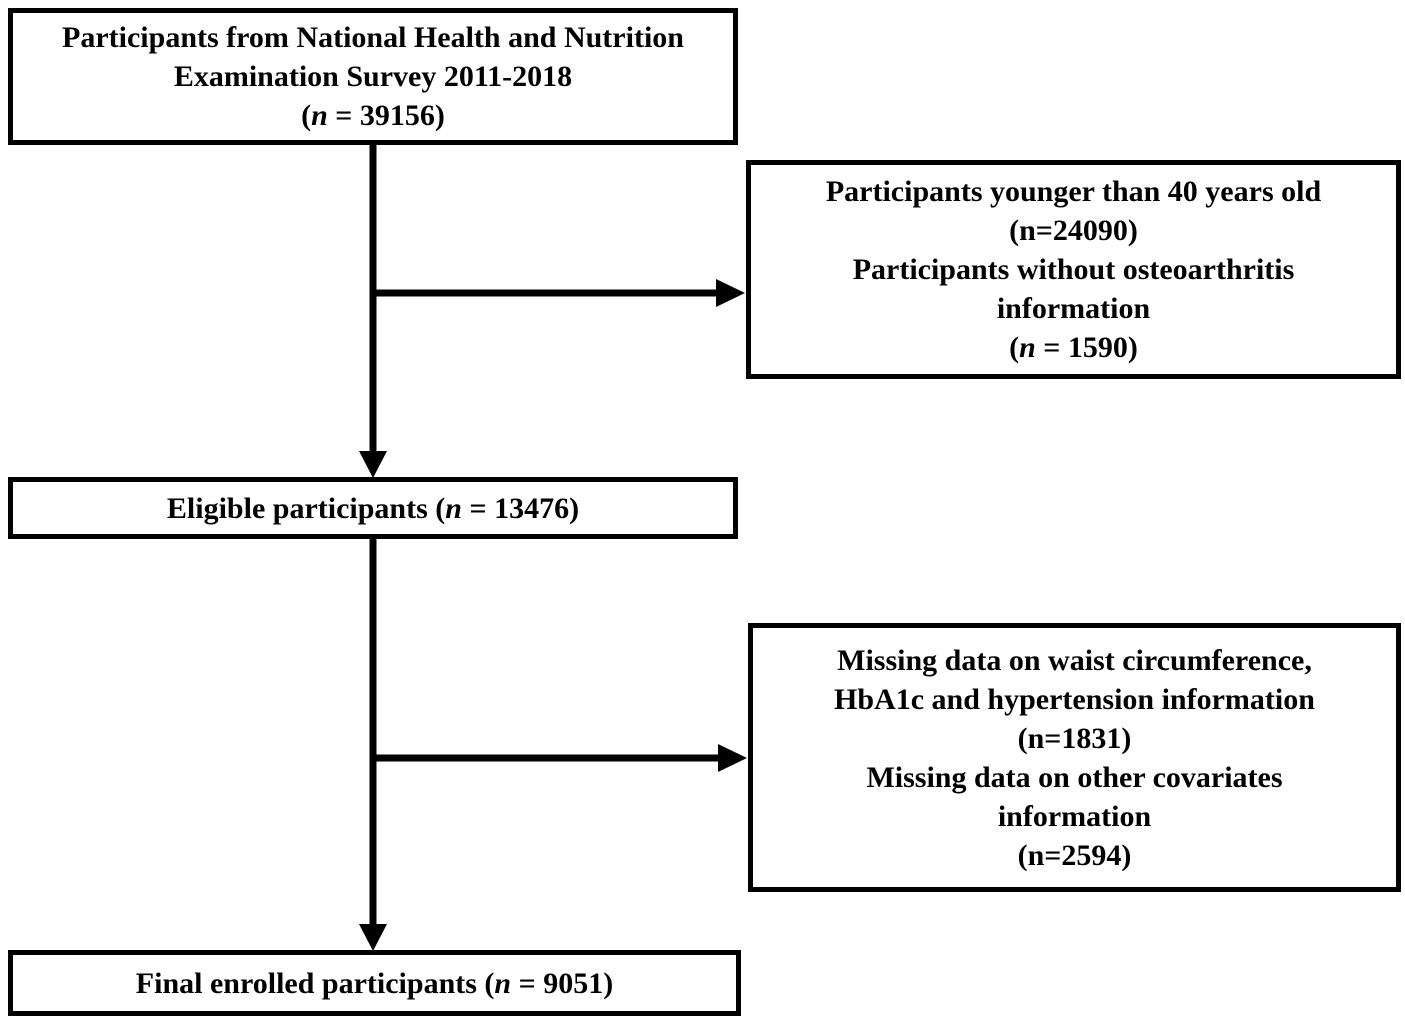  Describe the element at coordinates (386, 115) in the screenshot. I see `count-suffix: = 39156)` at that location.